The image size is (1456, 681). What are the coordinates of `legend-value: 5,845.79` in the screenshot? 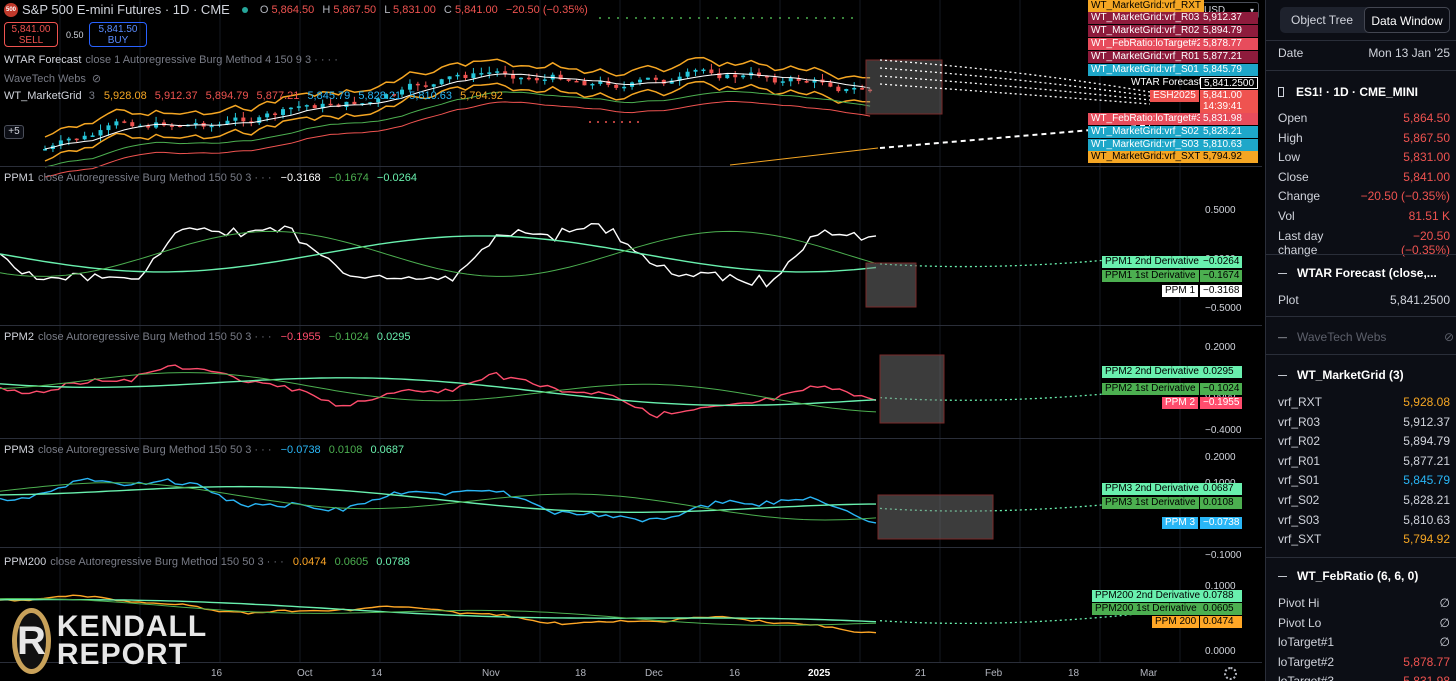 It's located at (329, 96).